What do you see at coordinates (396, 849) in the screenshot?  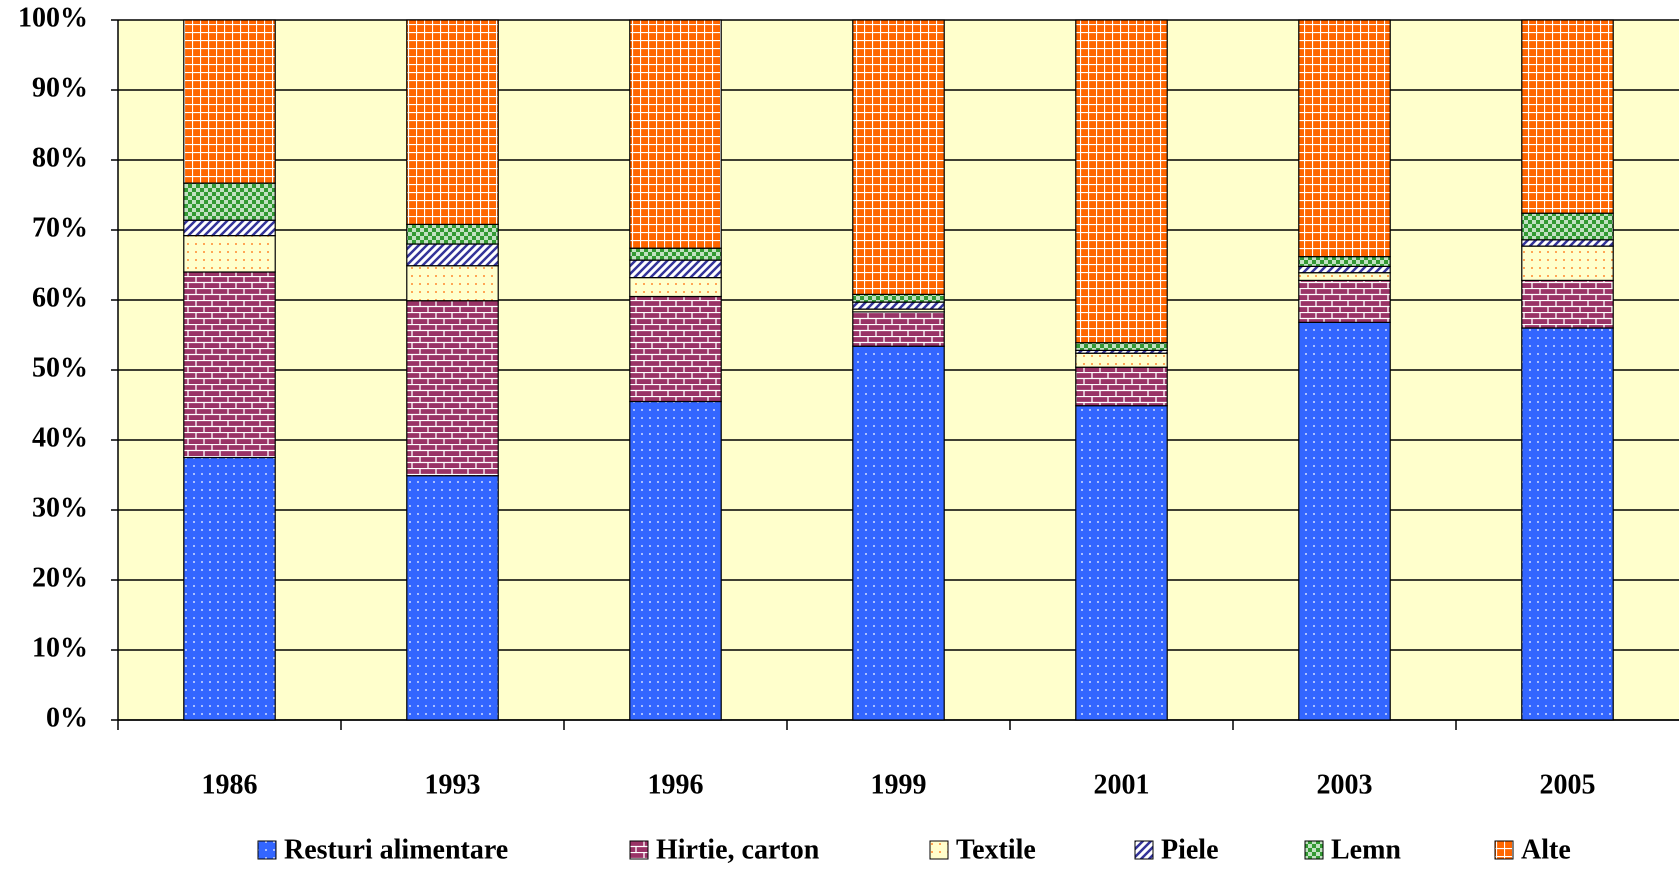 I see `legend-label: Resturi alimentare` at bounding box center [396, 849].